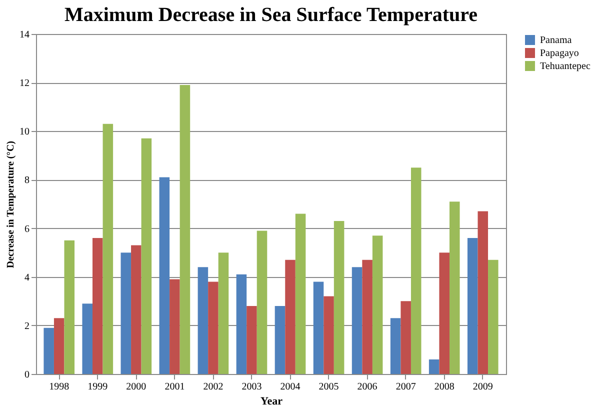 The width and height of the screenshot is (596, 411). I want to click on x-tick-label: 2009, so click(482, 387).